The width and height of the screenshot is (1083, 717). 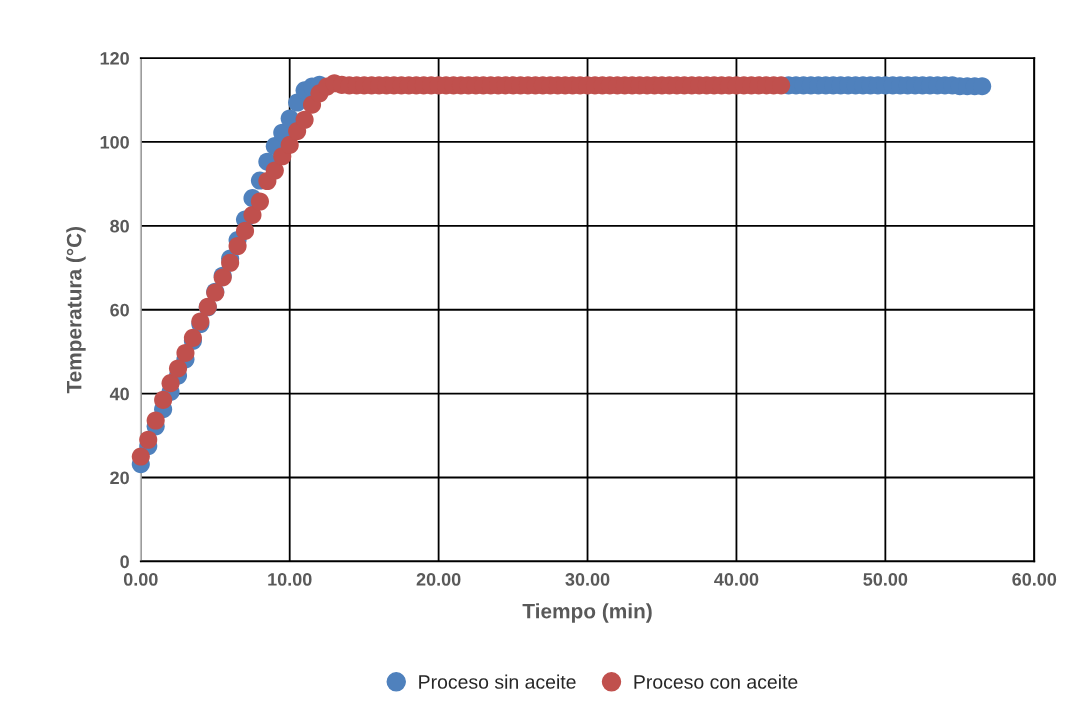 What do you see at coordinates (497, 681) in the screenshot?
I see `legend-label: Proceso sin aceite` at bounding box center [497, 681].